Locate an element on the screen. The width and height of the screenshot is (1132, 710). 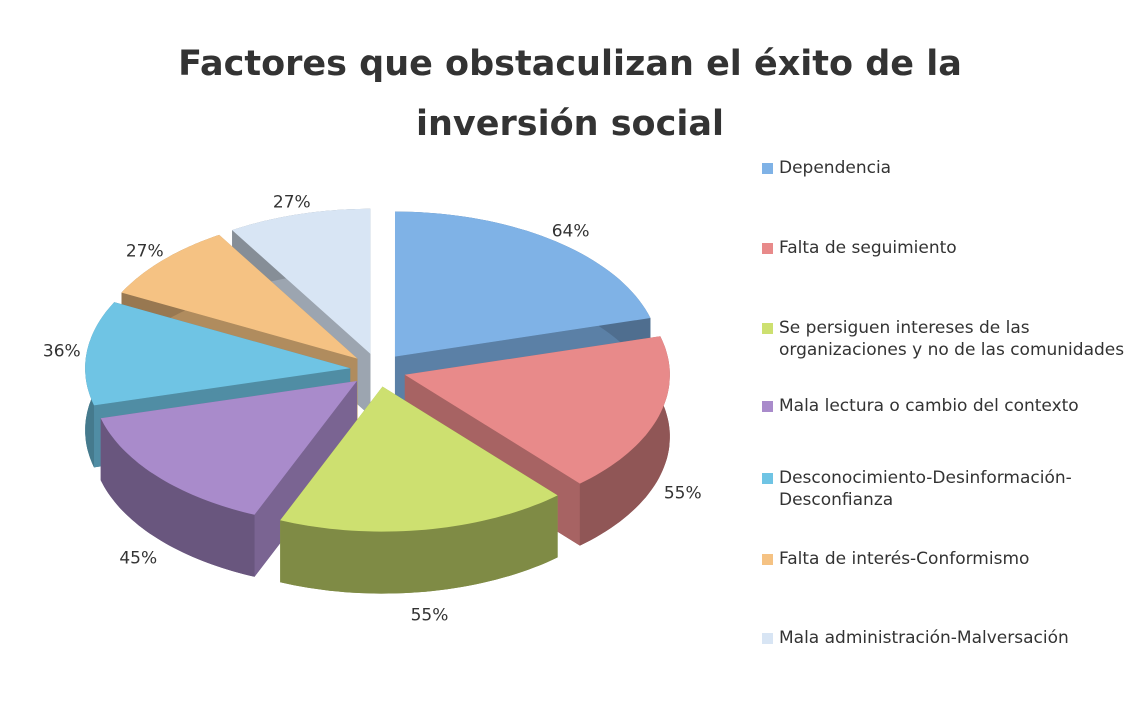
legend-label: Mala lectura o cambio del contexto is located at coordinates (929, 406).